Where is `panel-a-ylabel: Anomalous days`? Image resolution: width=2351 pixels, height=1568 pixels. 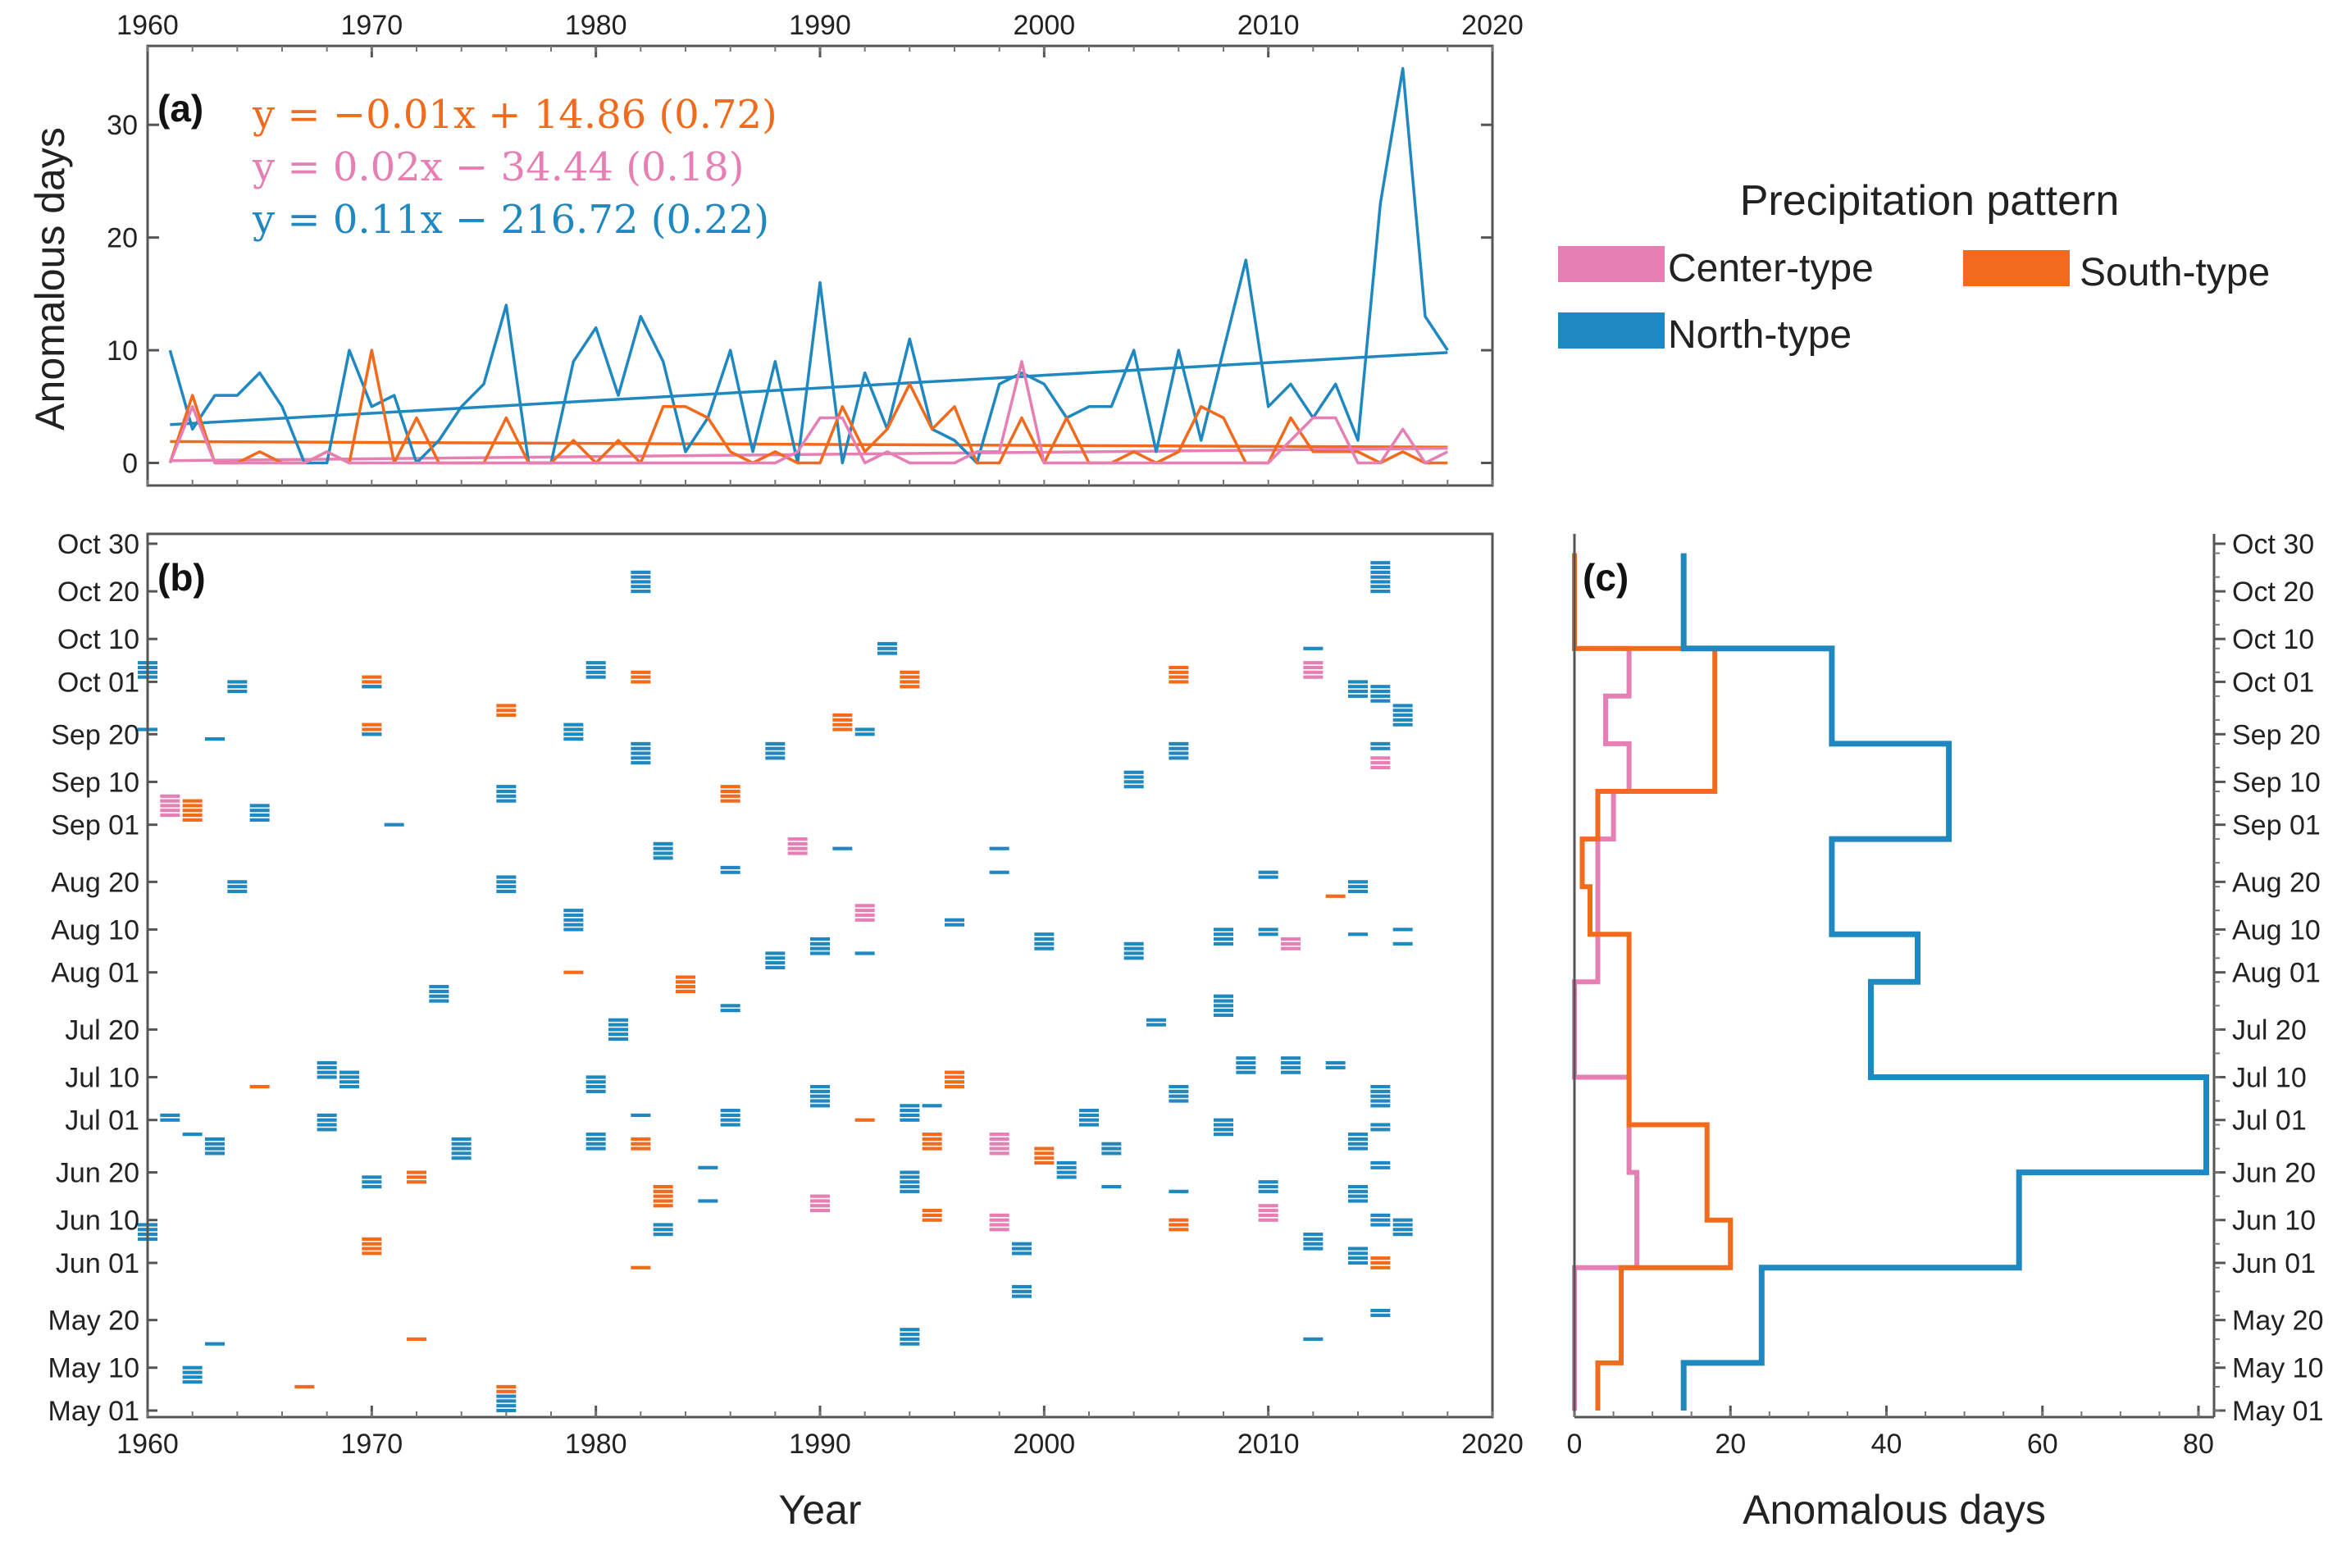 panel-a-ylabel: Anomalous days is located at coordinates (50, 279).